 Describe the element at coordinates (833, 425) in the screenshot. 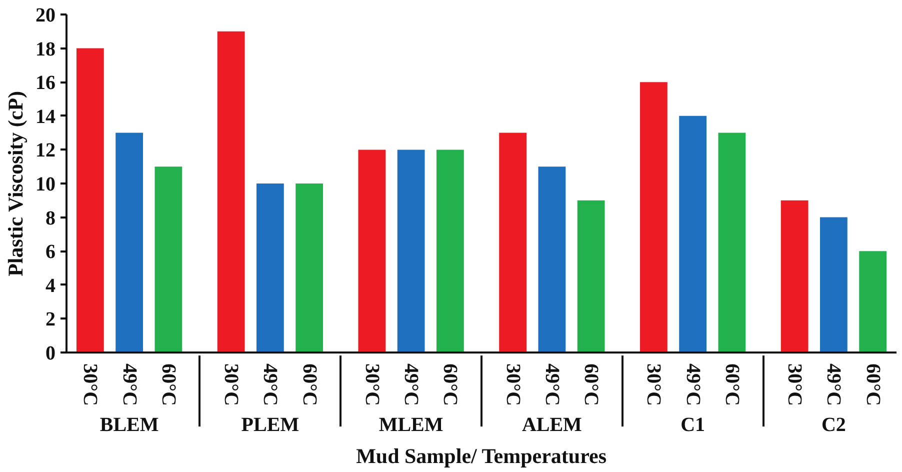

I see `x-tick-label: C2` at that location.